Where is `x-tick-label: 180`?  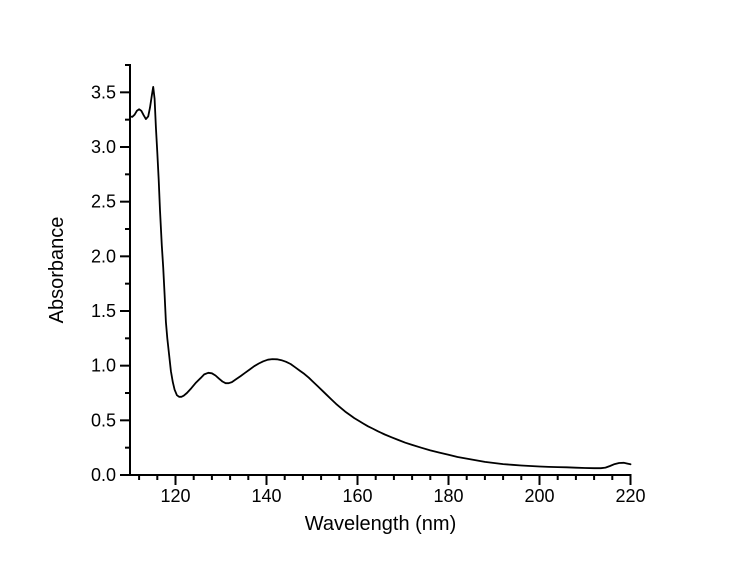
x-tick-label: 180 is located at coordinates (448, 496).